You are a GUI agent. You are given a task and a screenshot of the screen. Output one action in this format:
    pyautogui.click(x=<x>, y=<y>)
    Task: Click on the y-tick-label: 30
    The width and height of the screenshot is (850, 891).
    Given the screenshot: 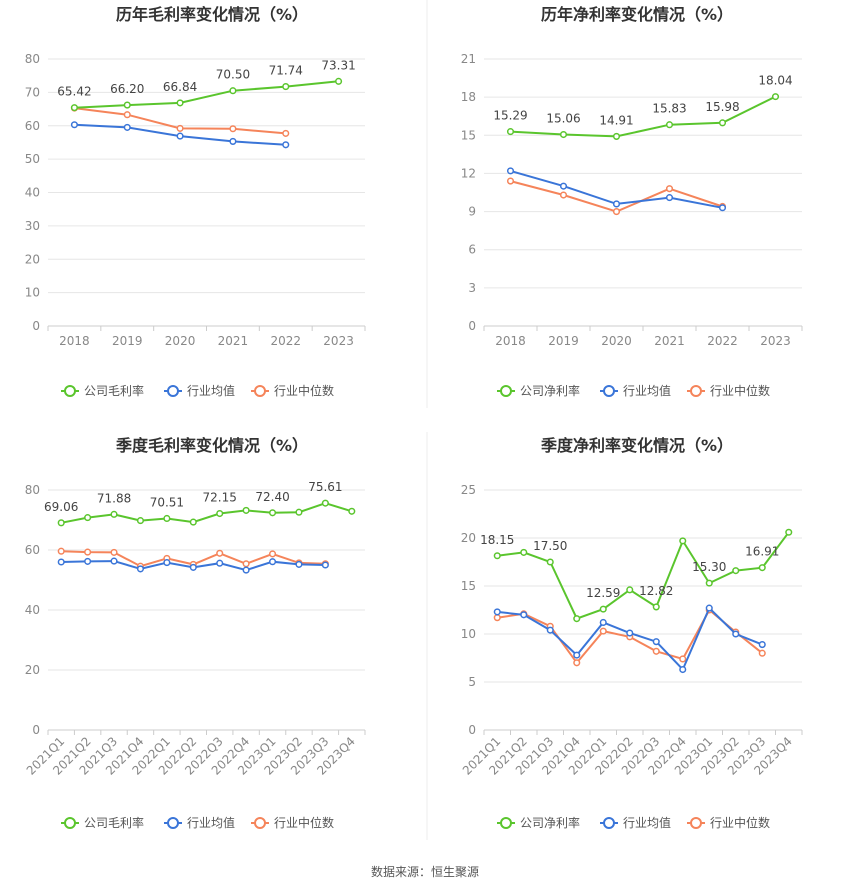 What is the action you would take?
    pyautogui.click(x=32, y=226)
    